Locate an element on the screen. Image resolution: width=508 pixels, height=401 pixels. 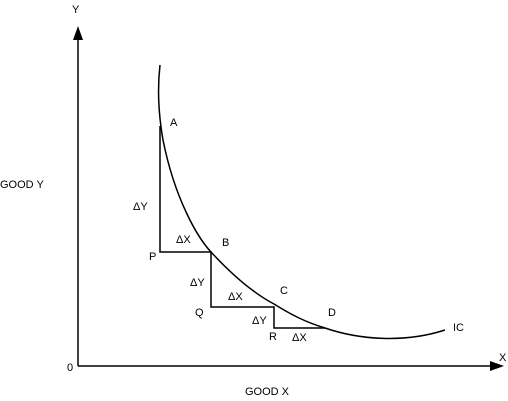
point-label: B is located at coordinates (225, 243).